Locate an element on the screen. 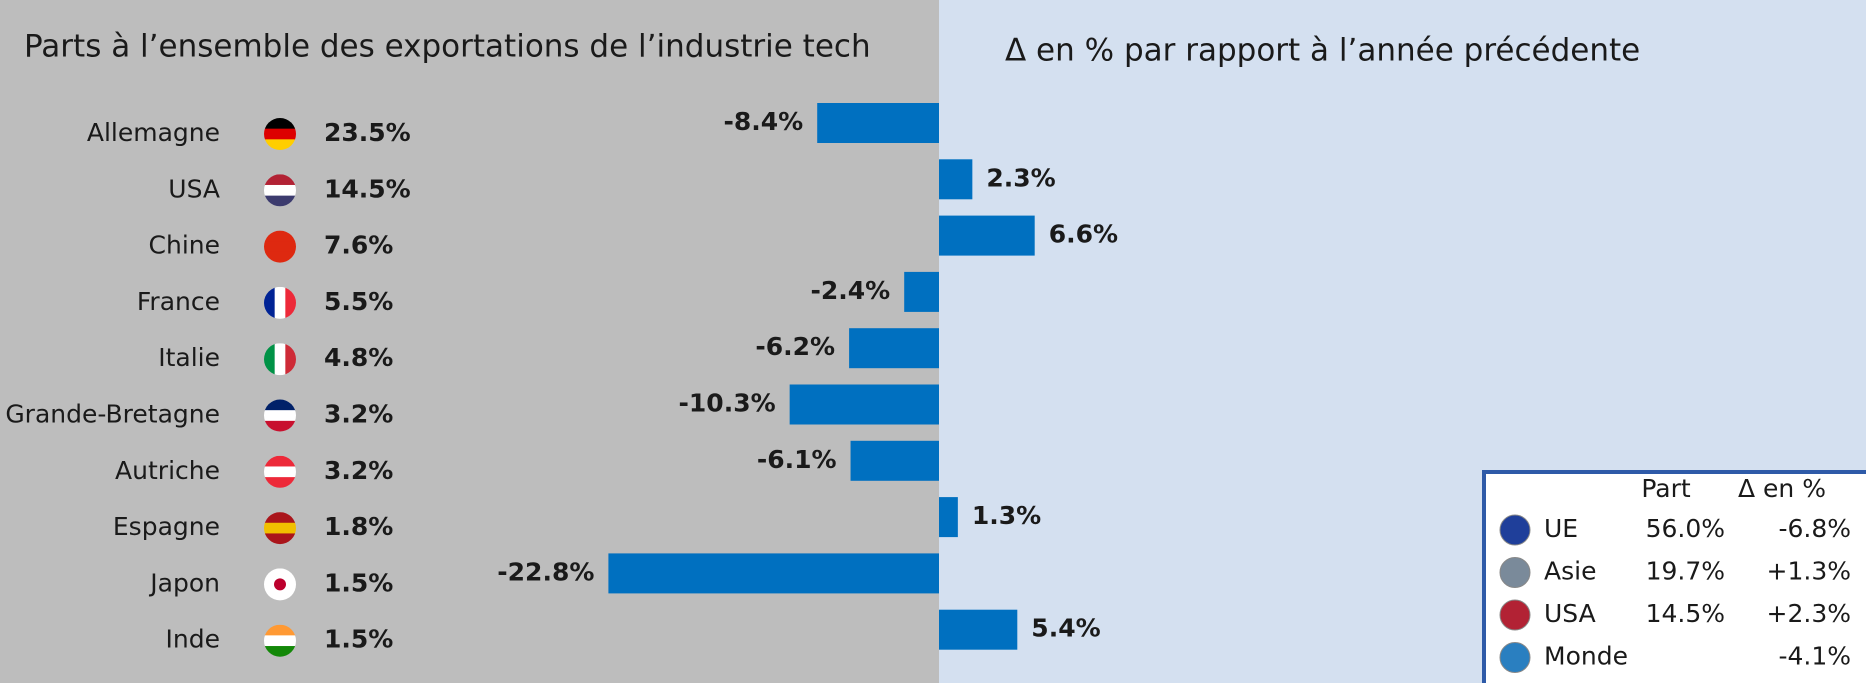  value-label: -6.1% is located at coordinates (797, 459).